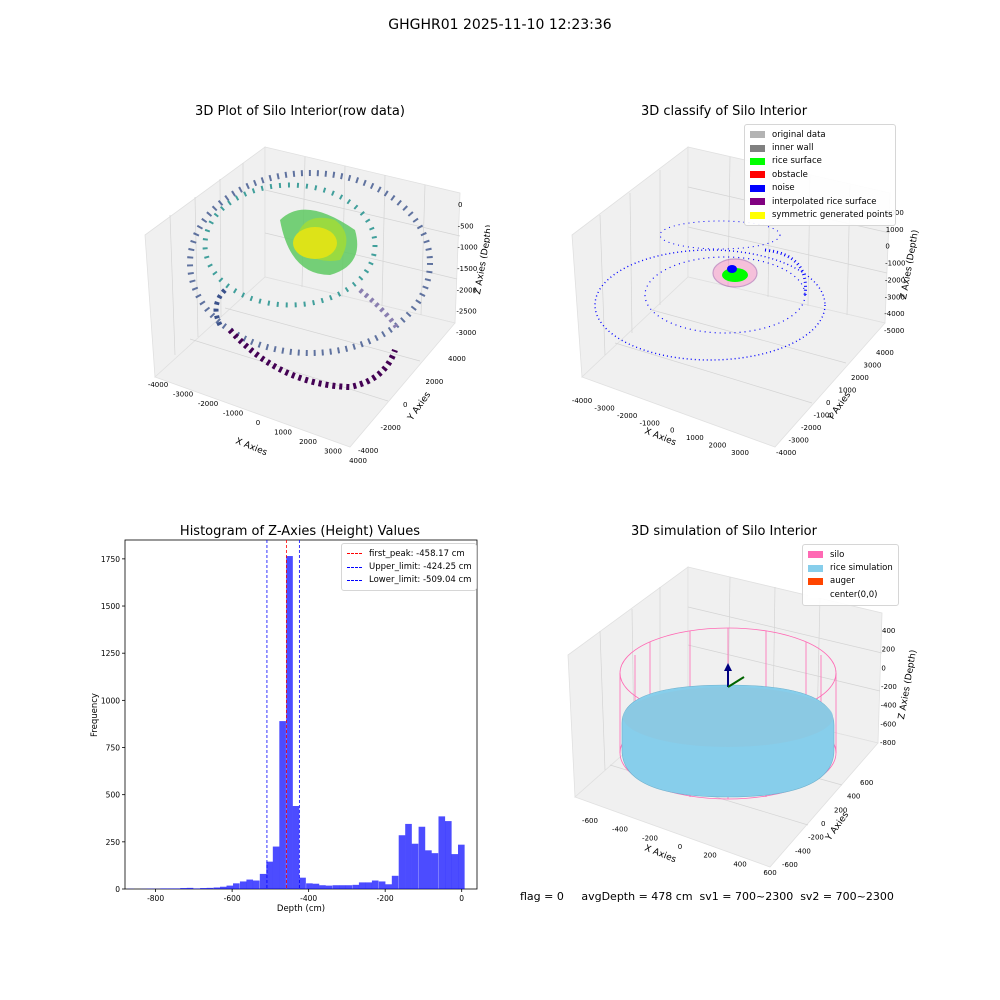 The height and width of the screenshot is (1000, 1000). What do you see at coordinates (582, 401) in the screenshot?
I see `classify-x-tick: -4000` at bounding box center [582, 401].